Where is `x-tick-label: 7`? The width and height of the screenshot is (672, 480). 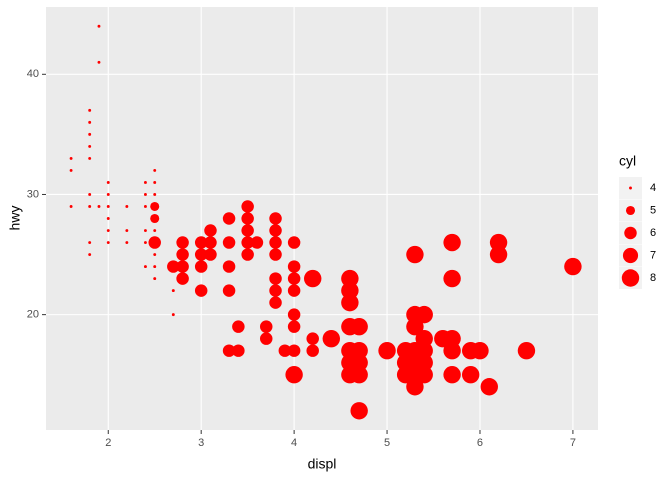 x-tick-label: 7 is located at coordinates (573, 443).